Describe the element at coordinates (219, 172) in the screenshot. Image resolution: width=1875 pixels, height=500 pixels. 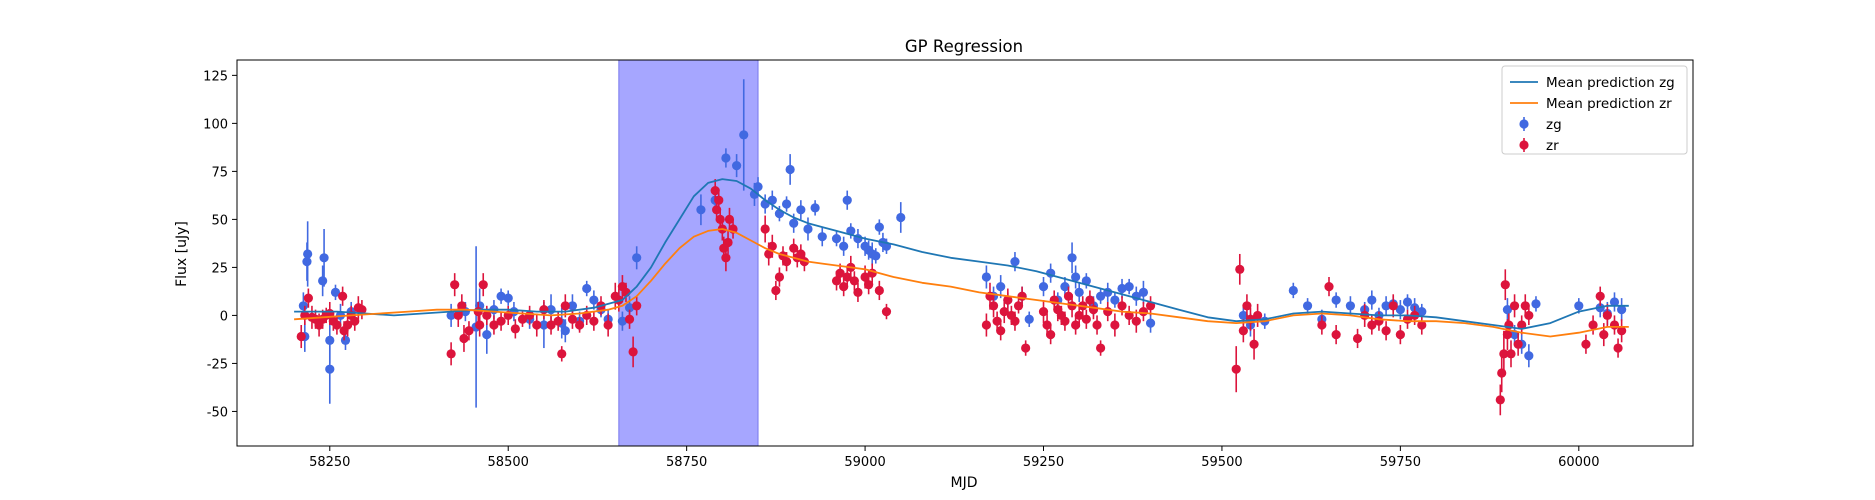
I see `y-tick-label-5: 75` at that location.